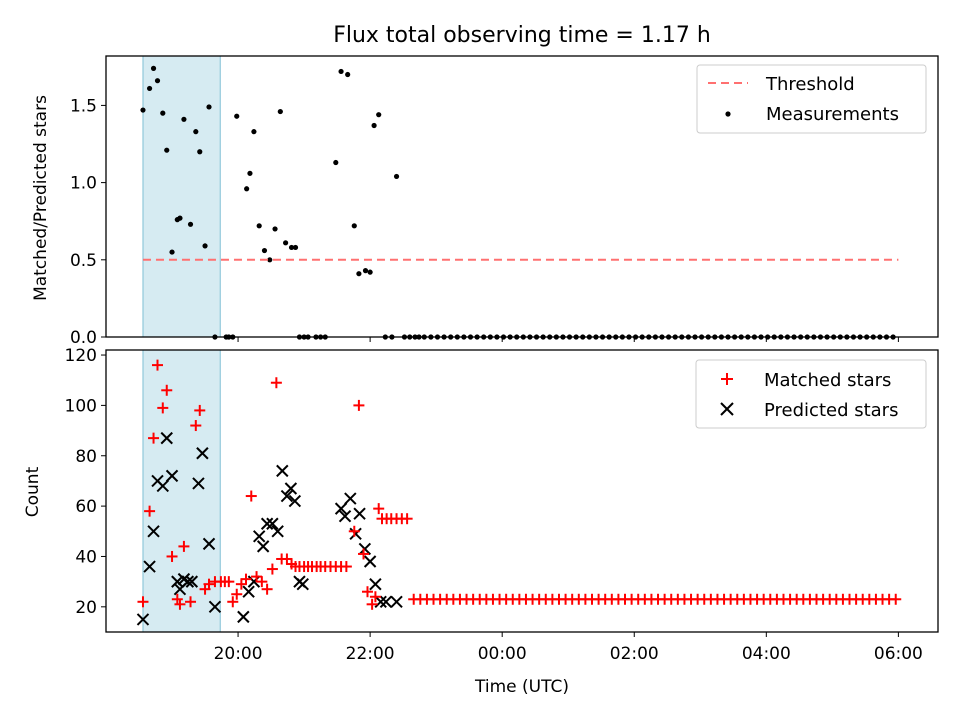 This screenshot has width=960, height=720. I want to click on top-legend-frame, so click(811, 99).